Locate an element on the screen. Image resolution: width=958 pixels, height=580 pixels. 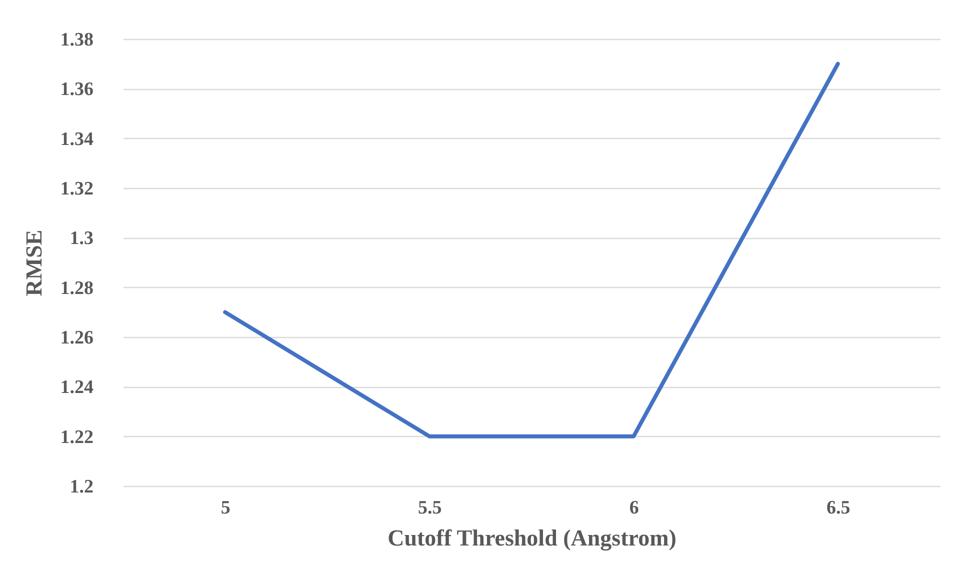
x-tick-label: 5.5 is located at coordinates (430, 508).